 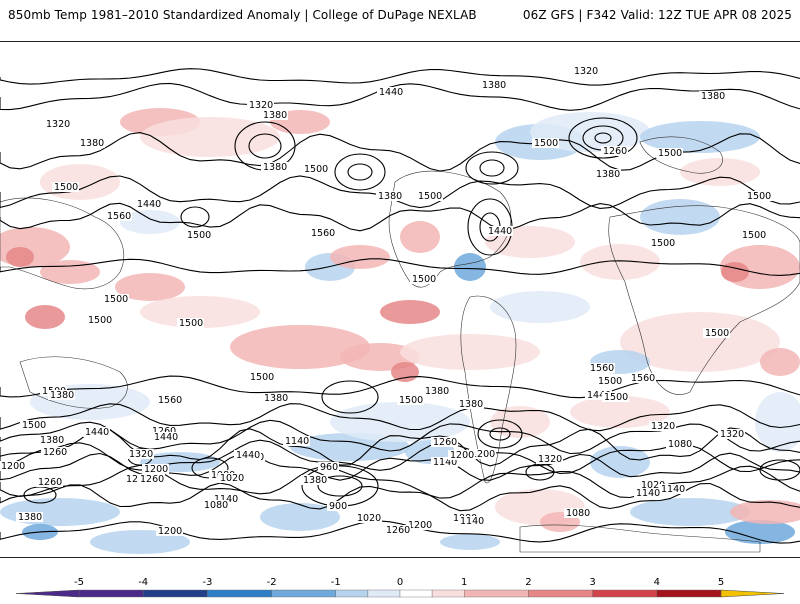 I want to click on colorbar-tick-label: 4, so click(x=657, y=582).